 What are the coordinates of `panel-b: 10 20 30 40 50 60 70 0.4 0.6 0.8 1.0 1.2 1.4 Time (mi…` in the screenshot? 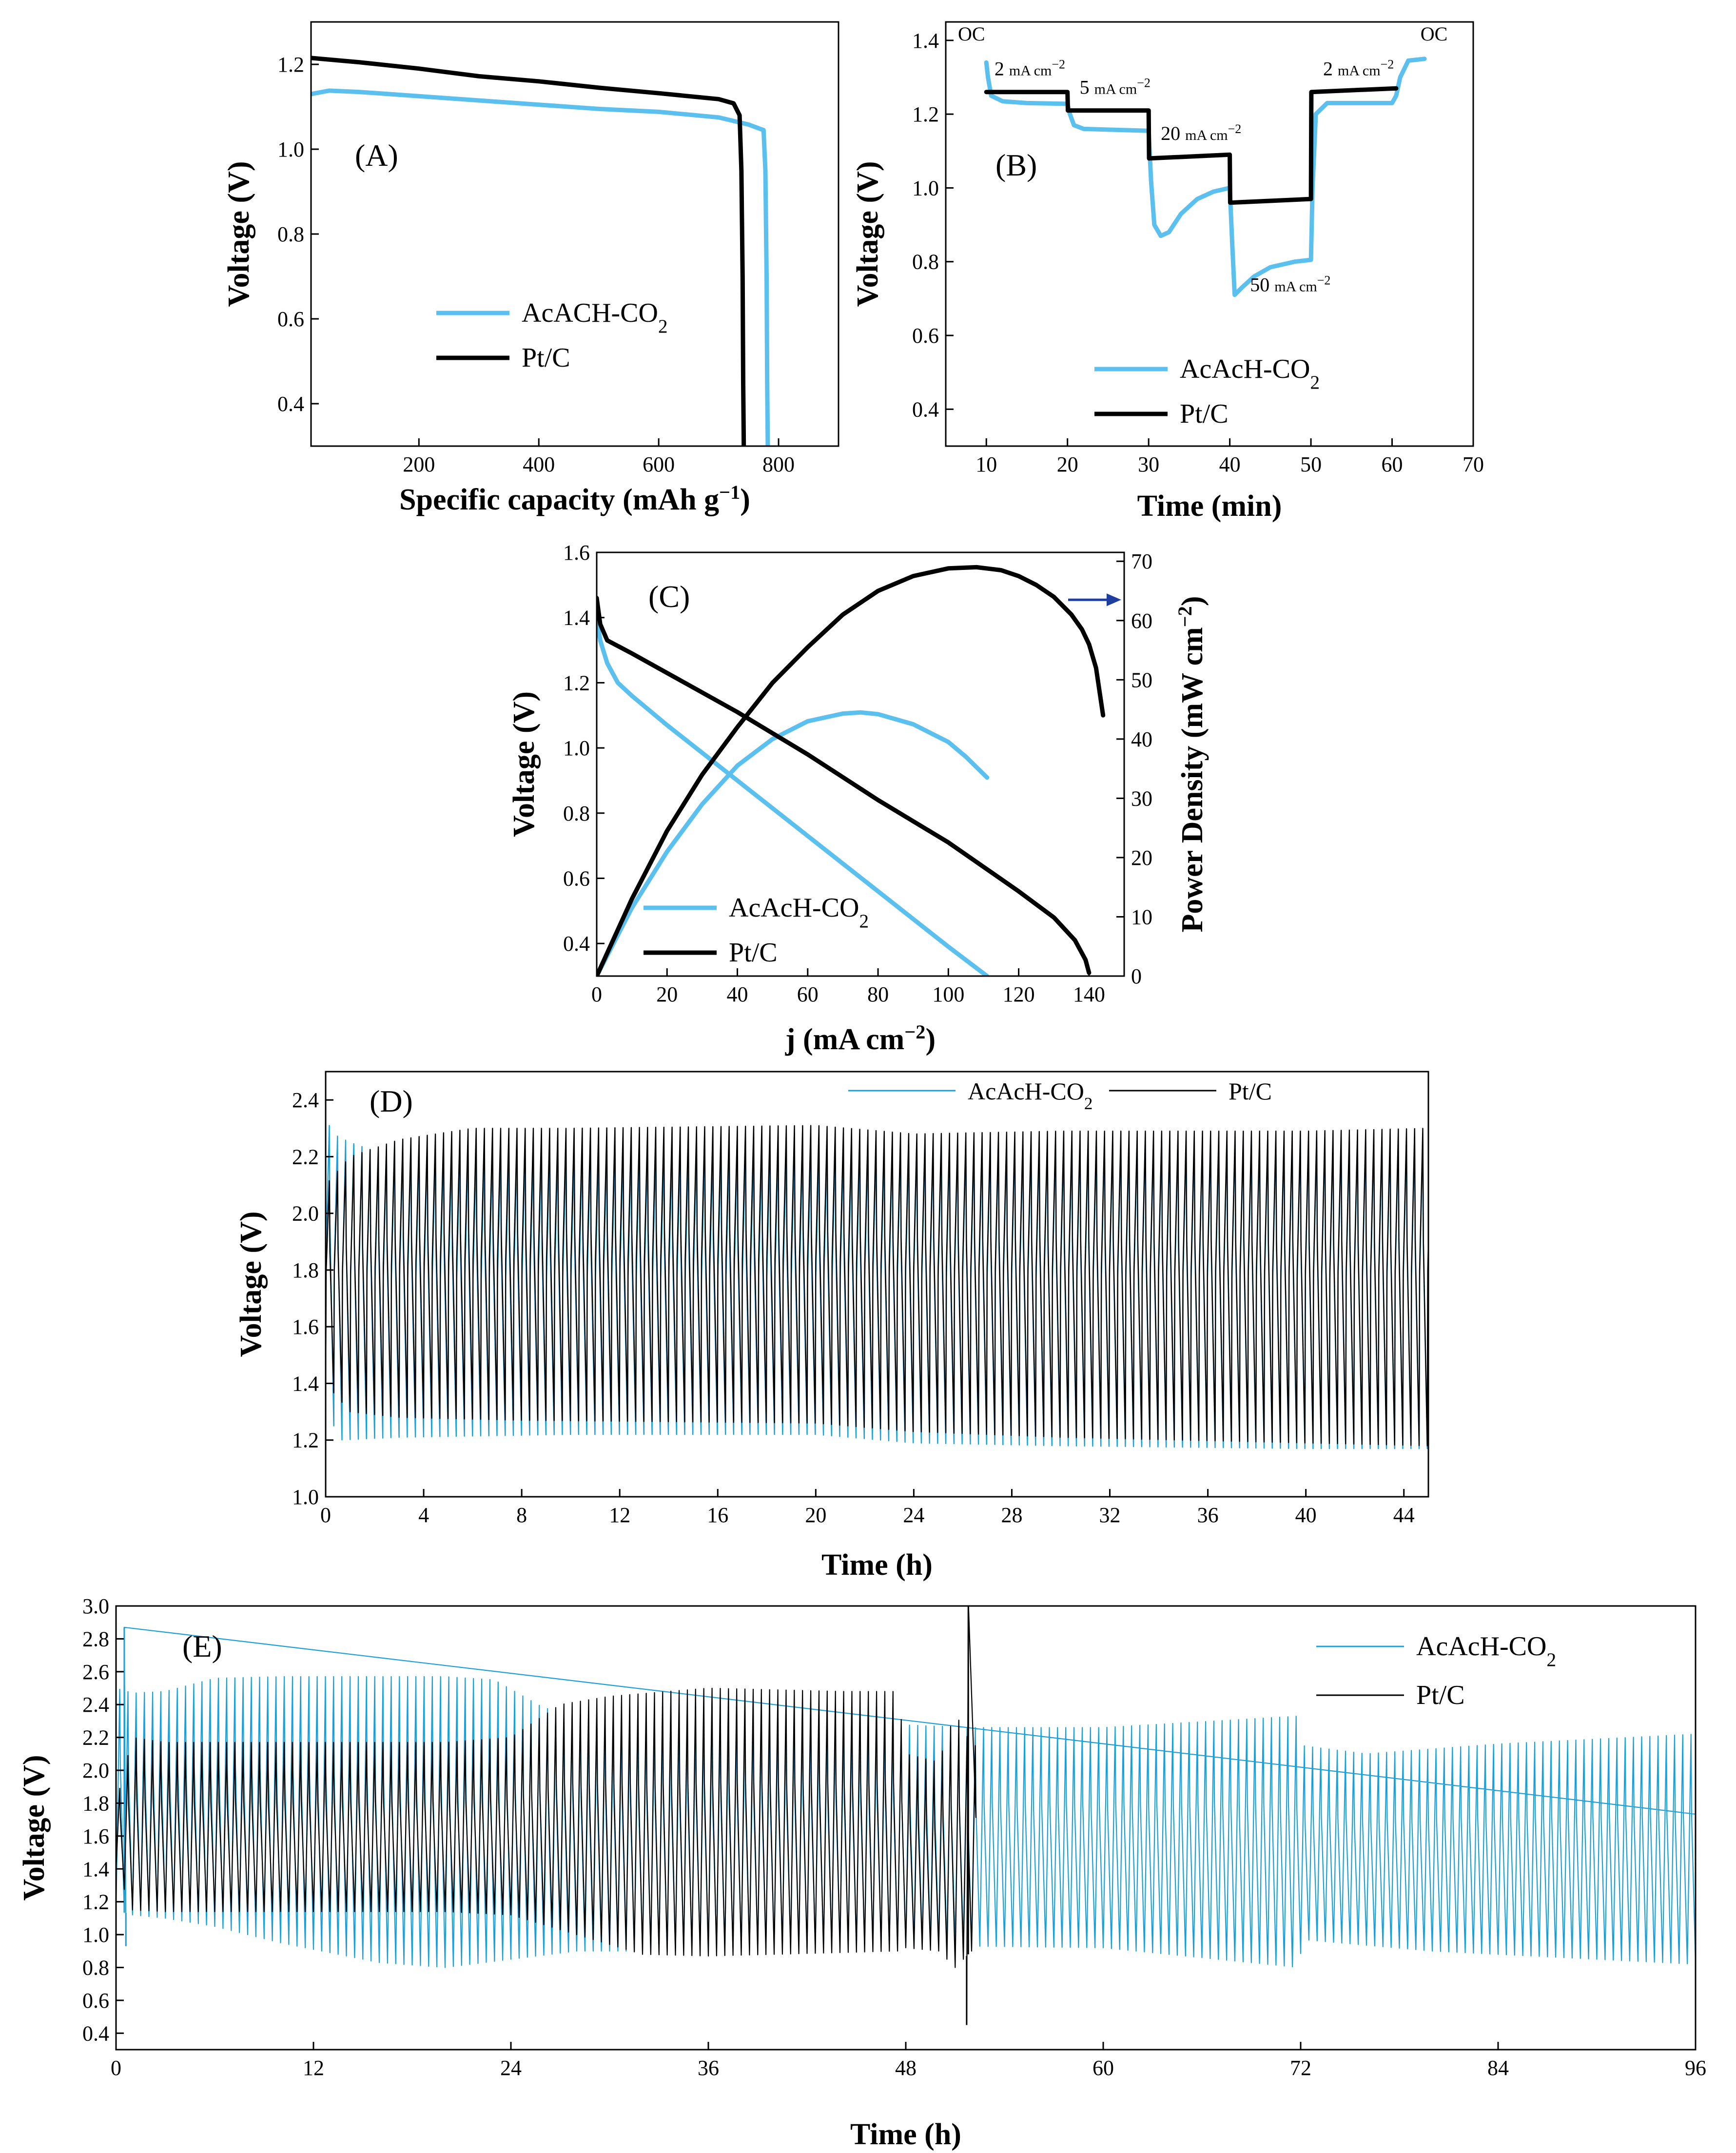 It's located at (1167, 272).